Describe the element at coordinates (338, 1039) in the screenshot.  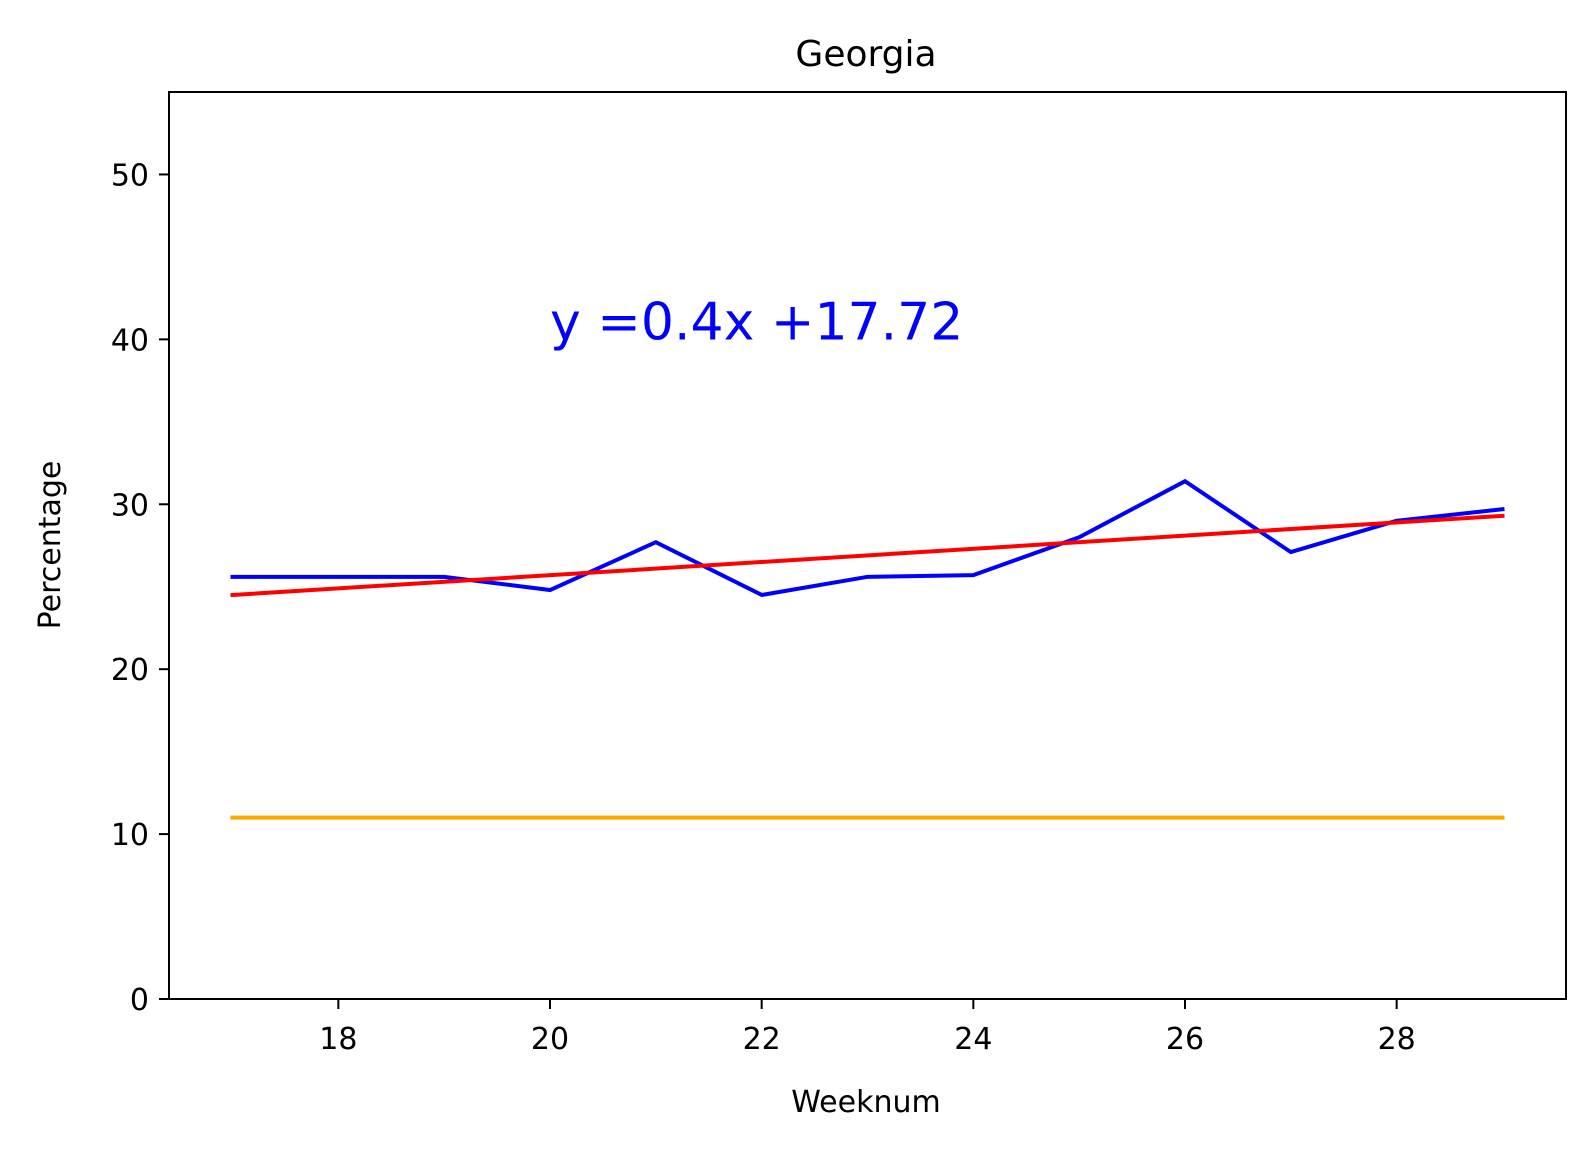
I see `x-tick-label: 18` at that location.